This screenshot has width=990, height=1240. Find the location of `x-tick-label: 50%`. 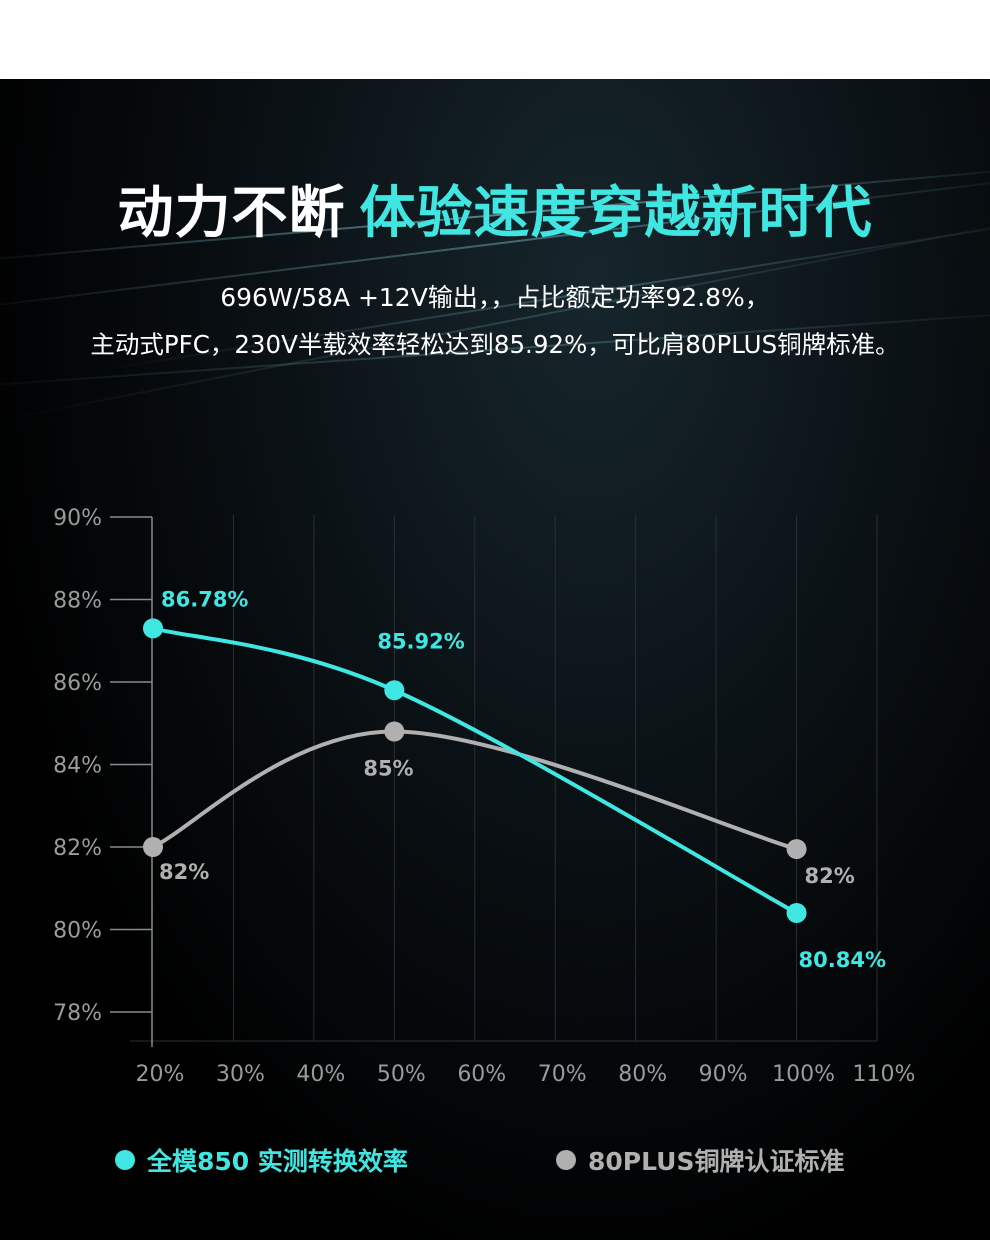

x-tick-label: 50% is located at coordinates (401, 1074).